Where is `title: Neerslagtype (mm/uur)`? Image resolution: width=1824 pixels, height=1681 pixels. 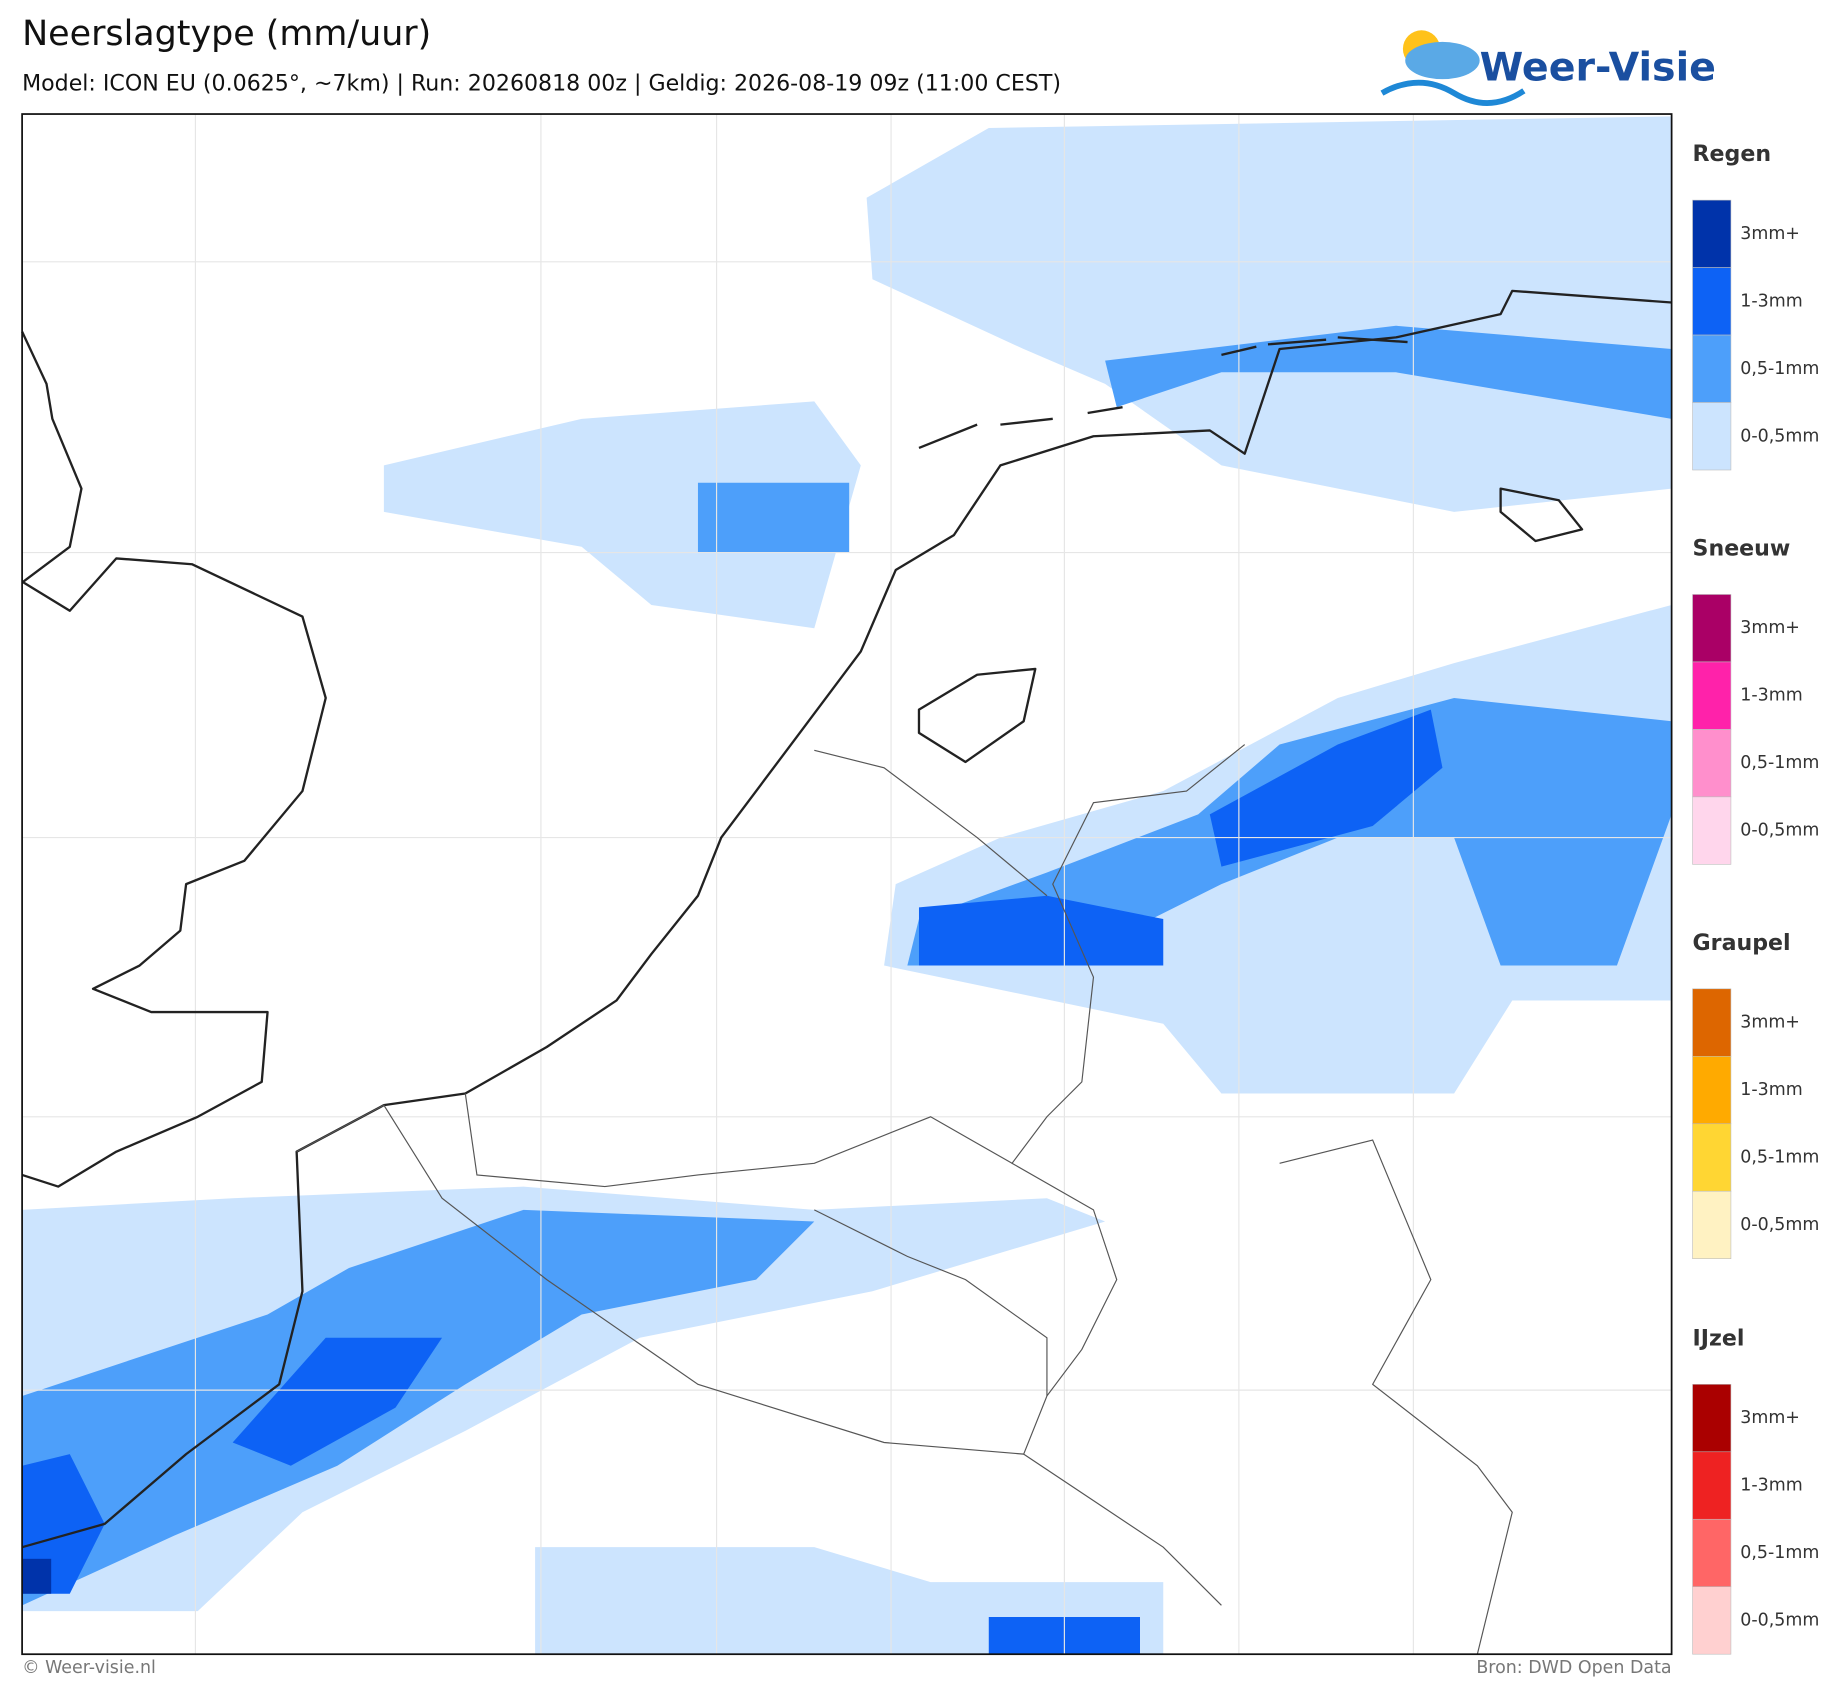 title: Neerslagtype (mm/uur) is located at coordinates (226, 34).